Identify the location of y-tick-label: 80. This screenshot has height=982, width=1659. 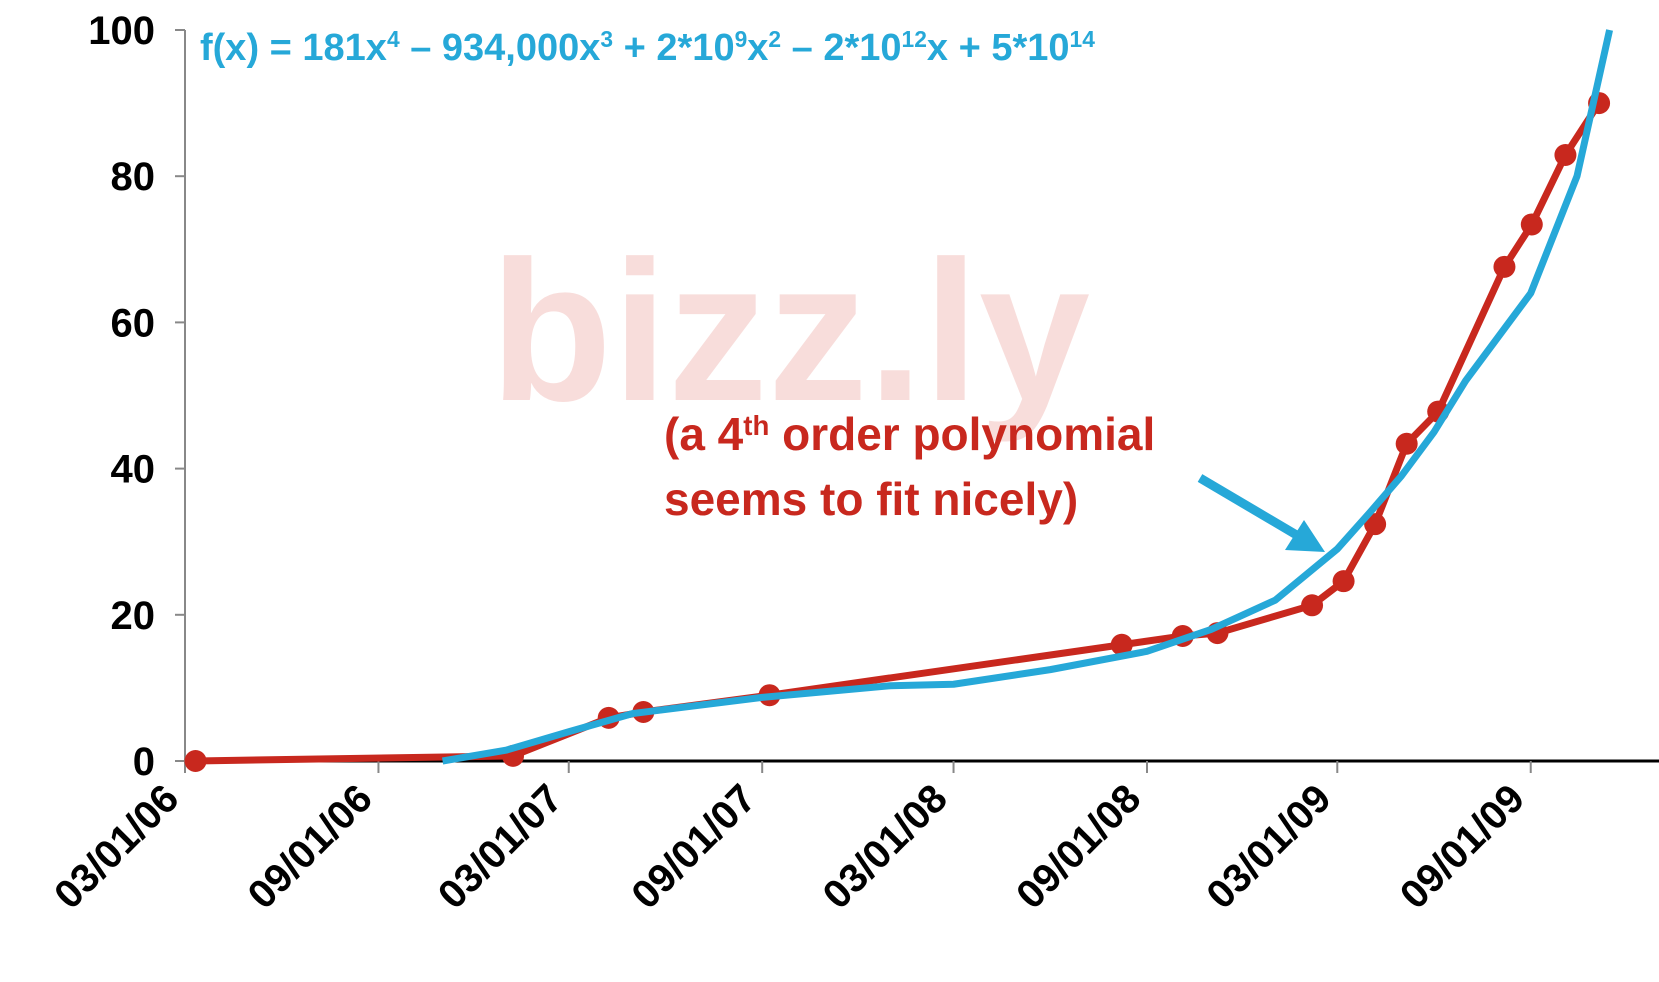
(133, 177).